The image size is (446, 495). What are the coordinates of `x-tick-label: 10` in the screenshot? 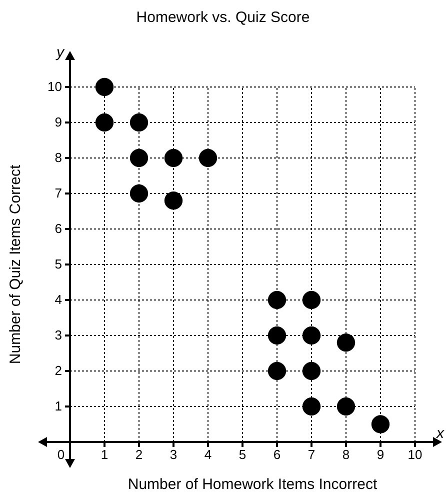 It's located at (415, 454).